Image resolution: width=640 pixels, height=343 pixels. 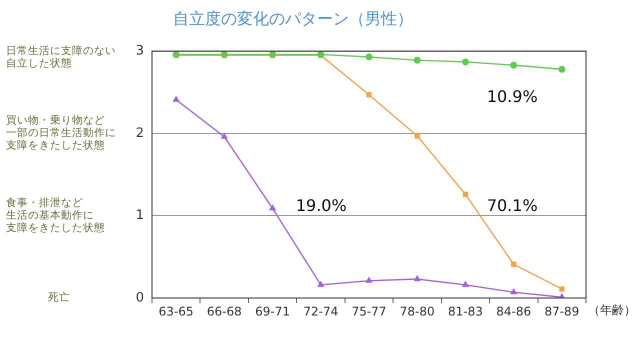 I want to click on x-tick-label: 87-89, so click(x=562, y=311).